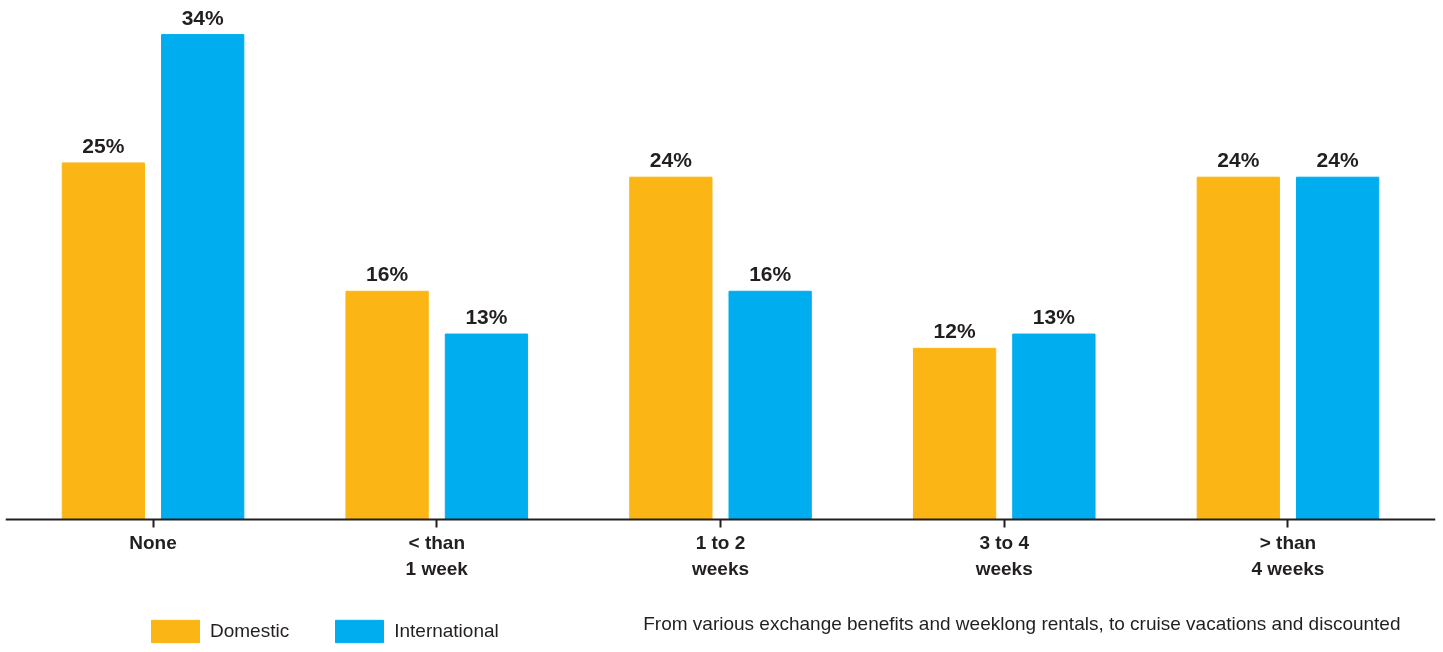 This screenshot has width=1443, height=652. I want to click on x-tick-label: > than 4 weeks, so click(1288, 555).